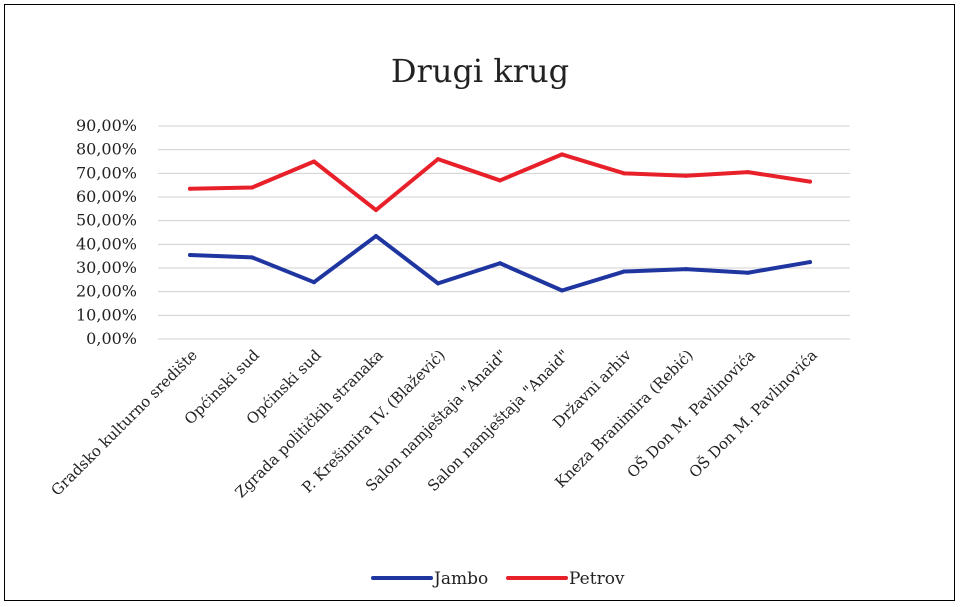 This screenshot has height=607, width=961. Describe the element at coordinates (106, 220) in the screenshot. I see `y-tick-label: 50,00%` at that location.